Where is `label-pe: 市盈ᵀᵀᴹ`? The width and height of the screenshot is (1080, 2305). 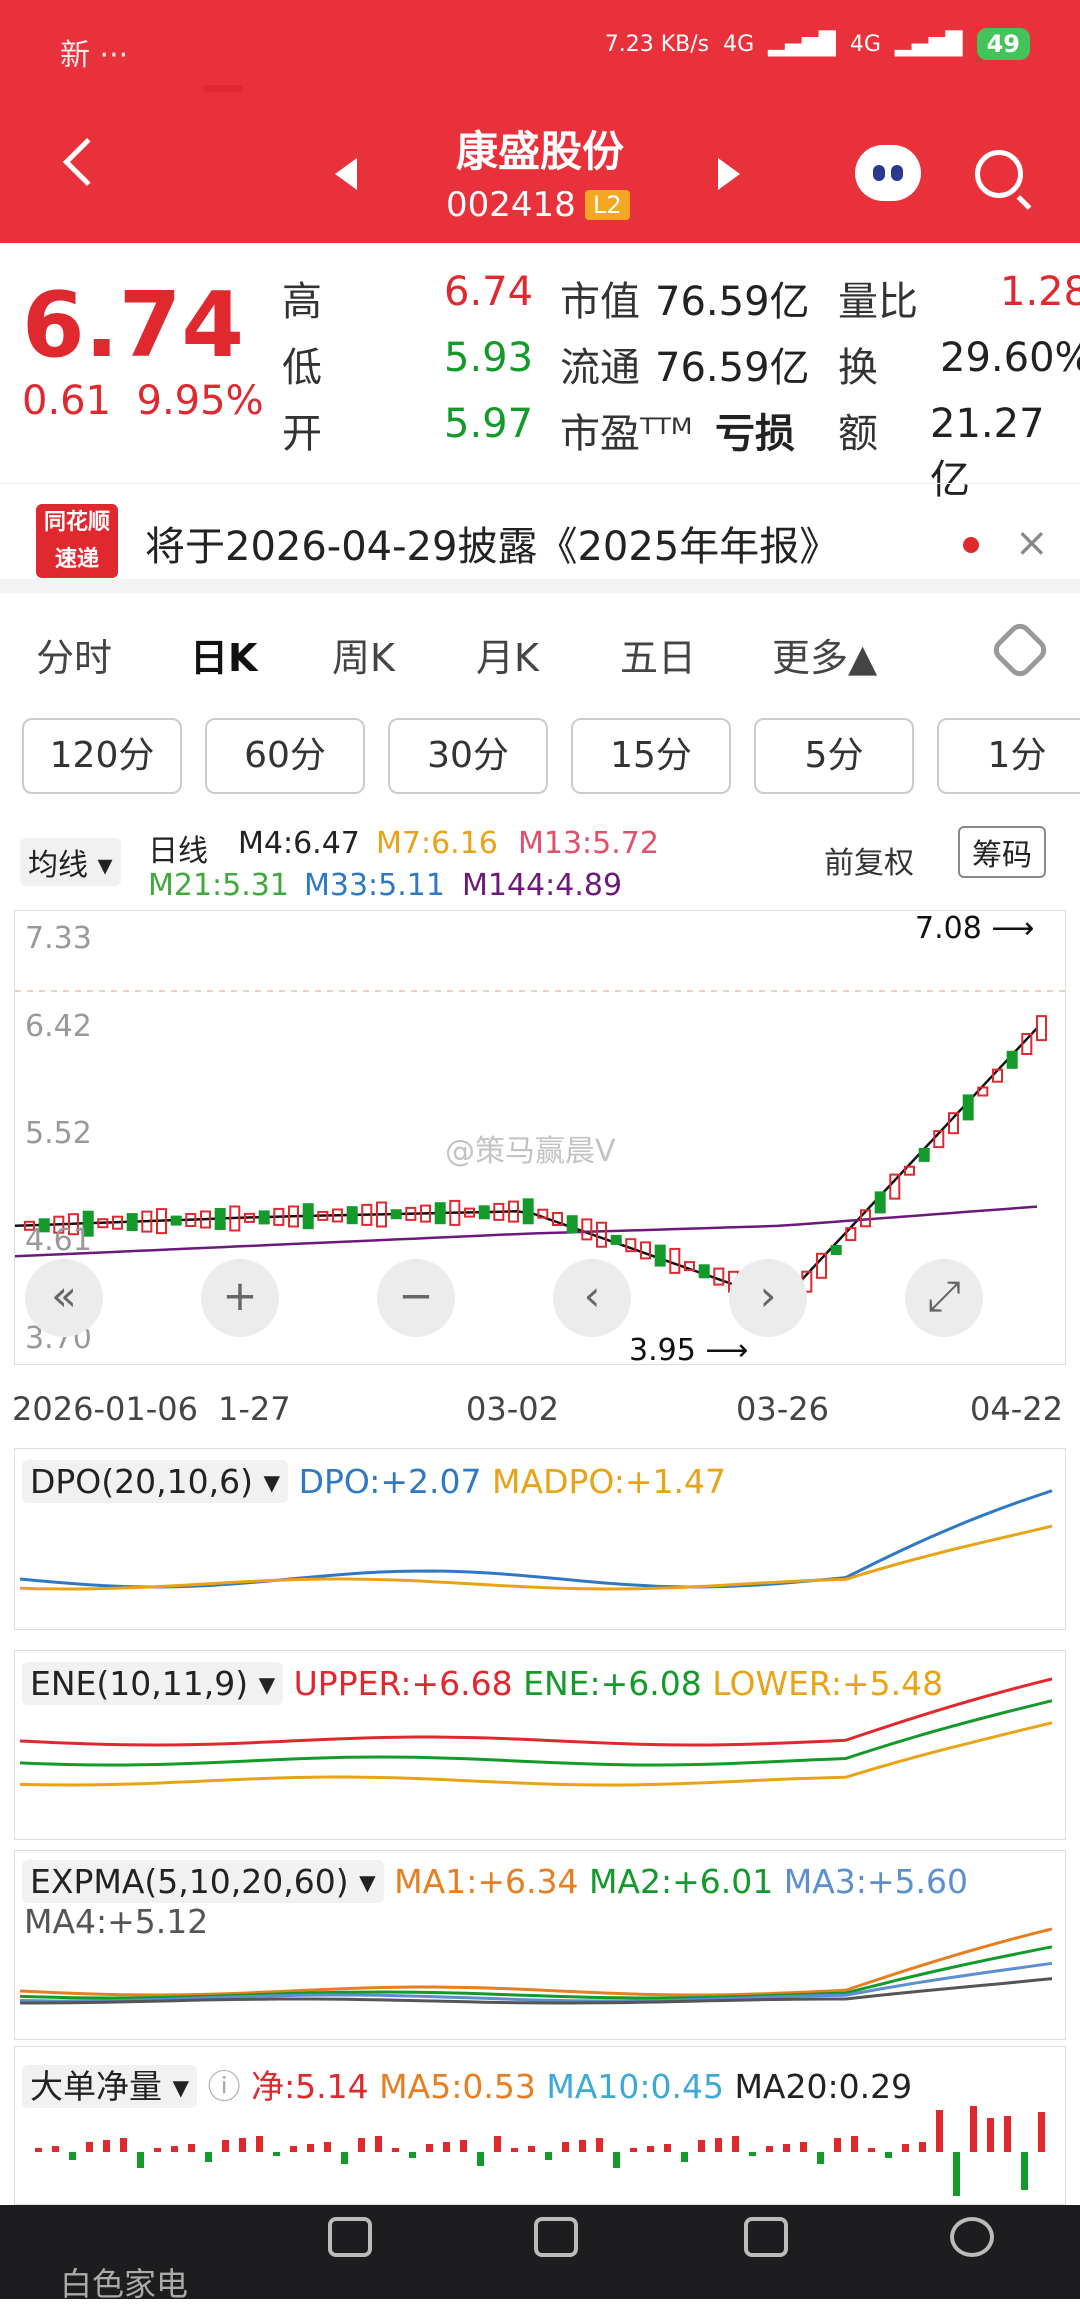
label-pe: 市盈ᵀᵀᴹ is located at coordinates (626, 434).